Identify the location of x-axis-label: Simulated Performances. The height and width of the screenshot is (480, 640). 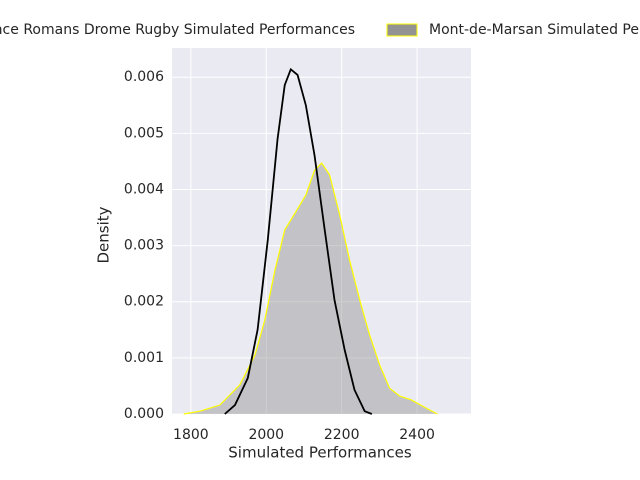
(320, 453).